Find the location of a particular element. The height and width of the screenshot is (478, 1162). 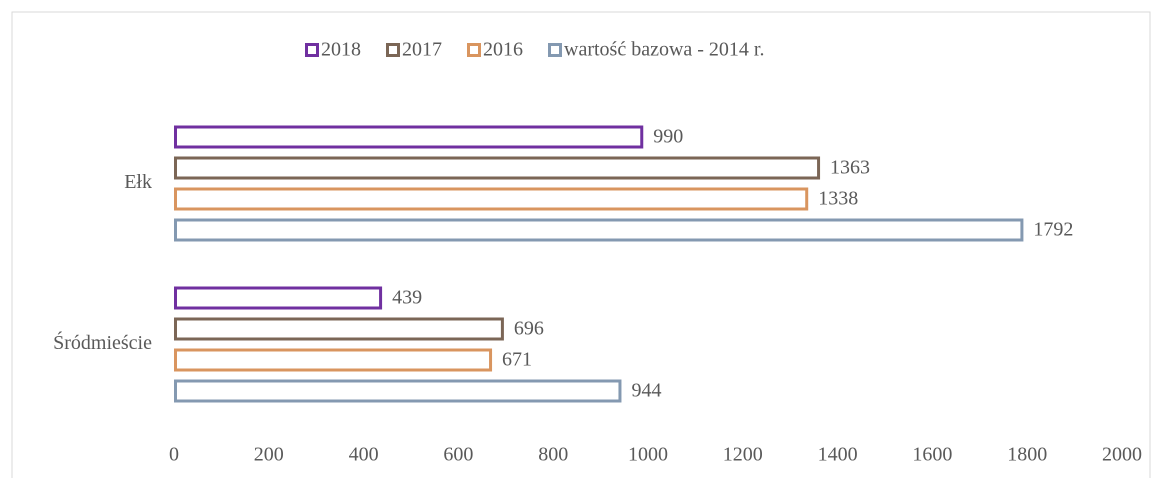

legend-label: 2018 is located at coordinates (341, 50).